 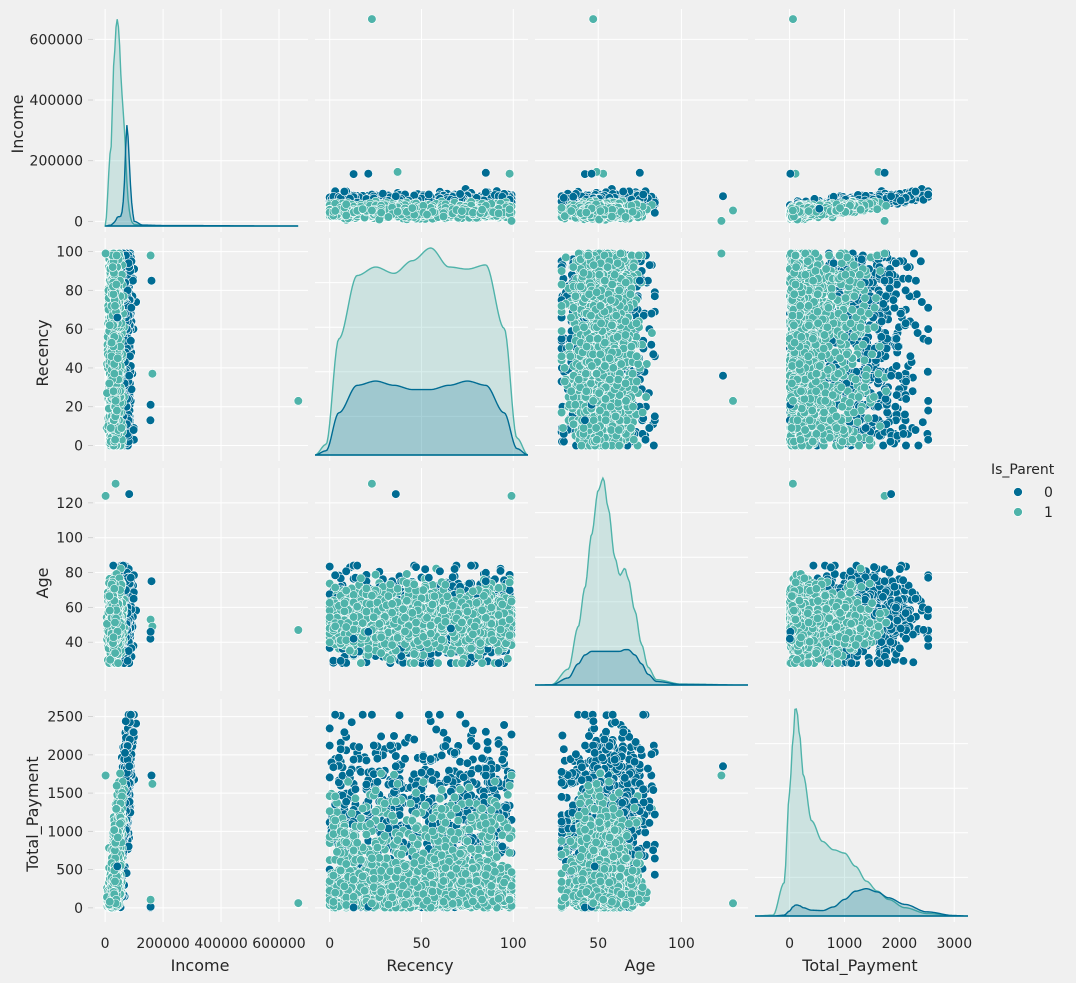 I want to click on panel-income-vs-income, so click(x=201, y=120).